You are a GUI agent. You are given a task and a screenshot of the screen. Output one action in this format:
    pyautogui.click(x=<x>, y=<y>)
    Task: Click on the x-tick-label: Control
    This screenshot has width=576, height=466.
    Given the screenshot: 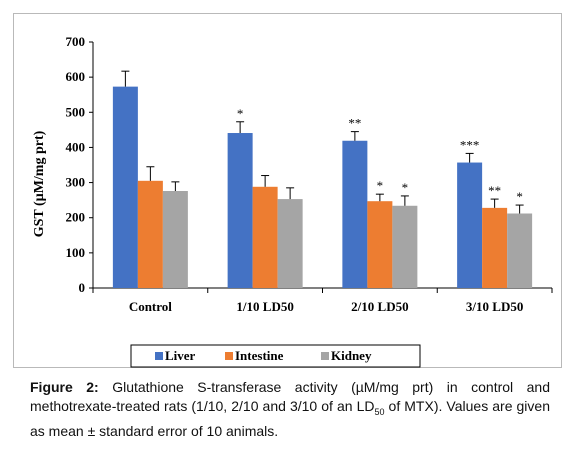 What is the action you would take?
    pyautogui.click(x=150, y=306)
    